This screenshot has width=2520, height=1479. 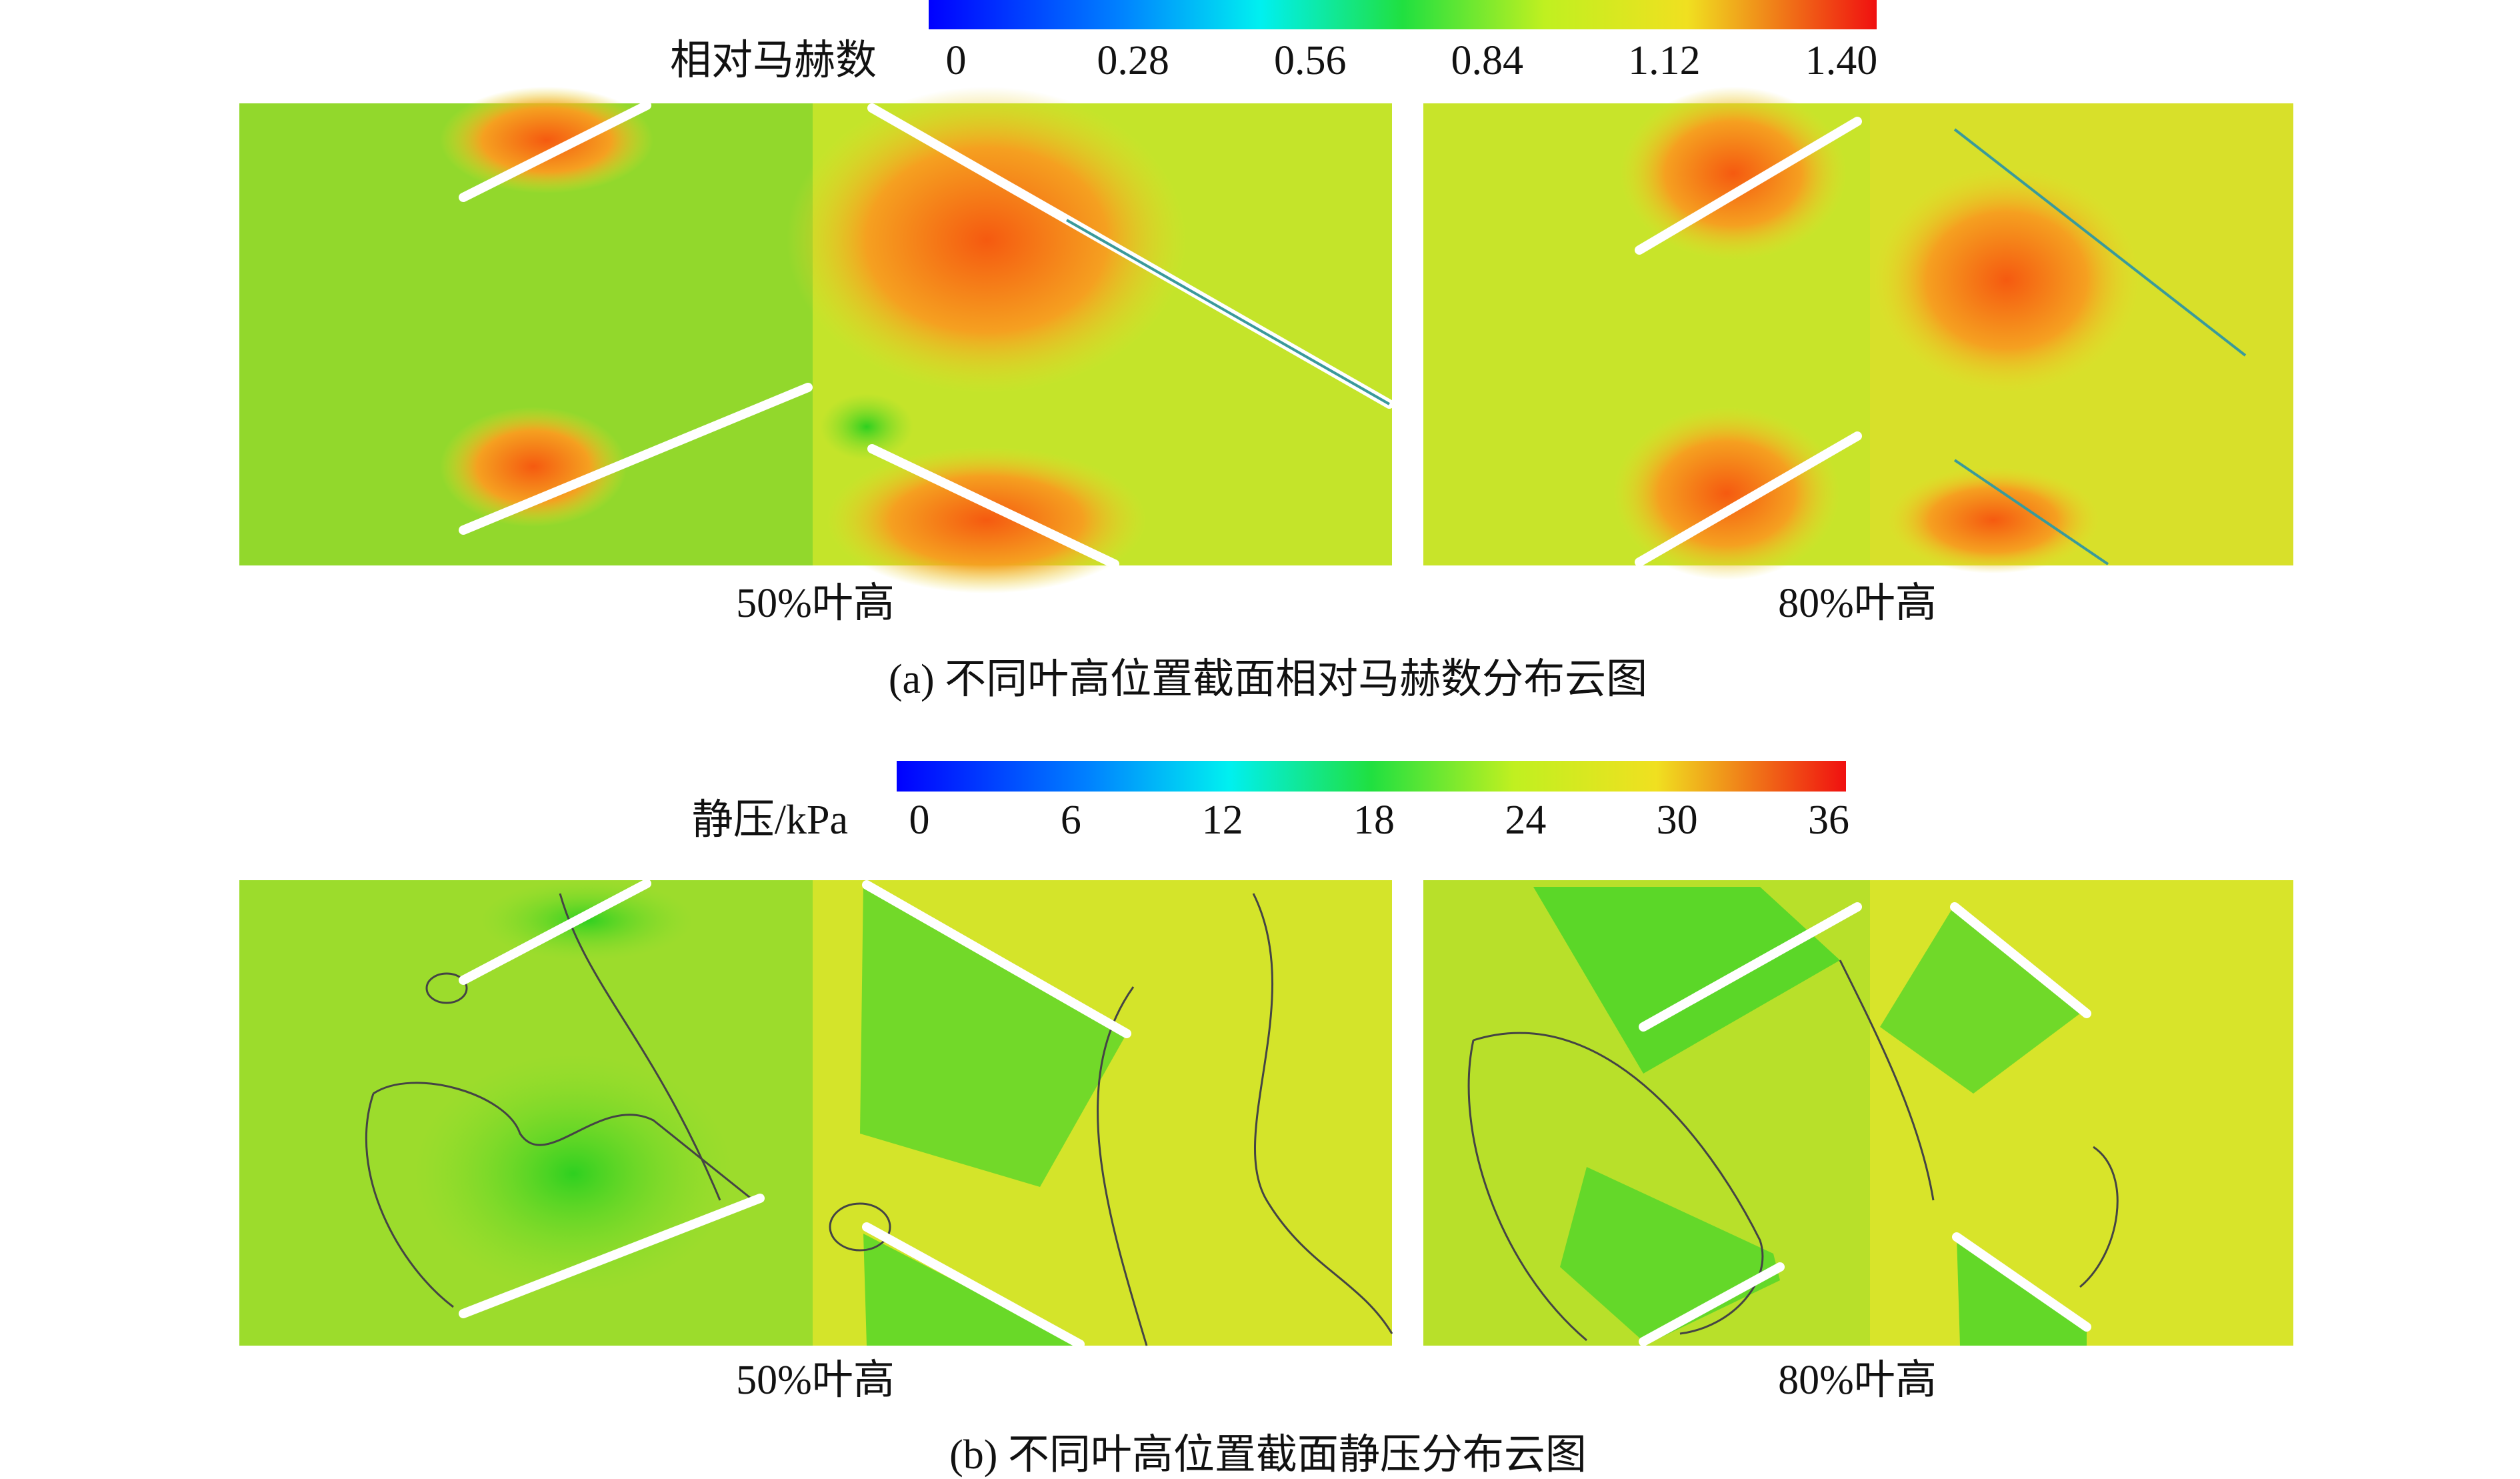 I want to click on colorbar-tick-label: 30, so click(x=1677, y=820).